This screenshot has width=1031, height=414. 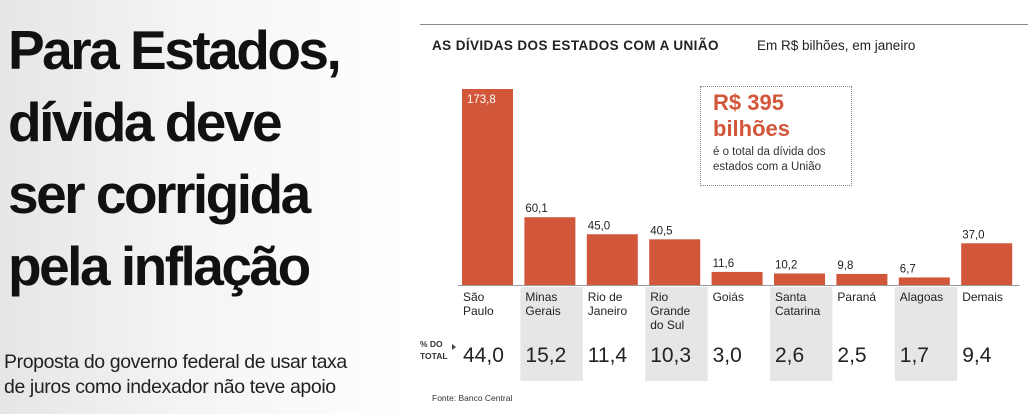 I want to click on bar-value-label: 37,0, so click(x=973, y=235).